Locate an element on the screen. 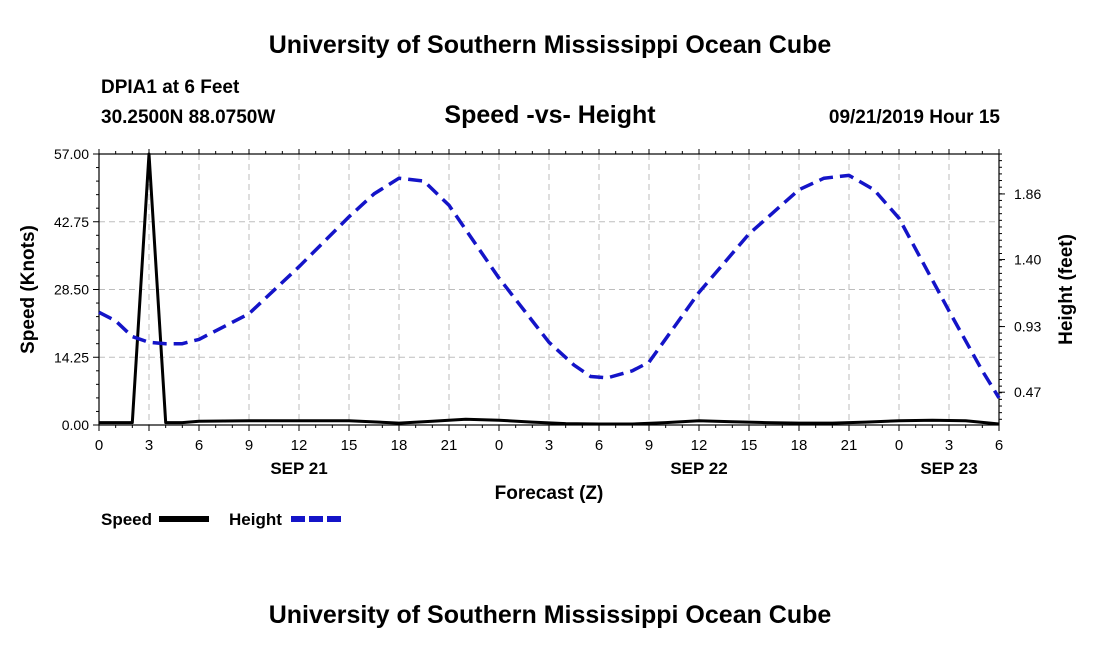  x-date-label: SEP 23 is located at coordinates (948, 468).